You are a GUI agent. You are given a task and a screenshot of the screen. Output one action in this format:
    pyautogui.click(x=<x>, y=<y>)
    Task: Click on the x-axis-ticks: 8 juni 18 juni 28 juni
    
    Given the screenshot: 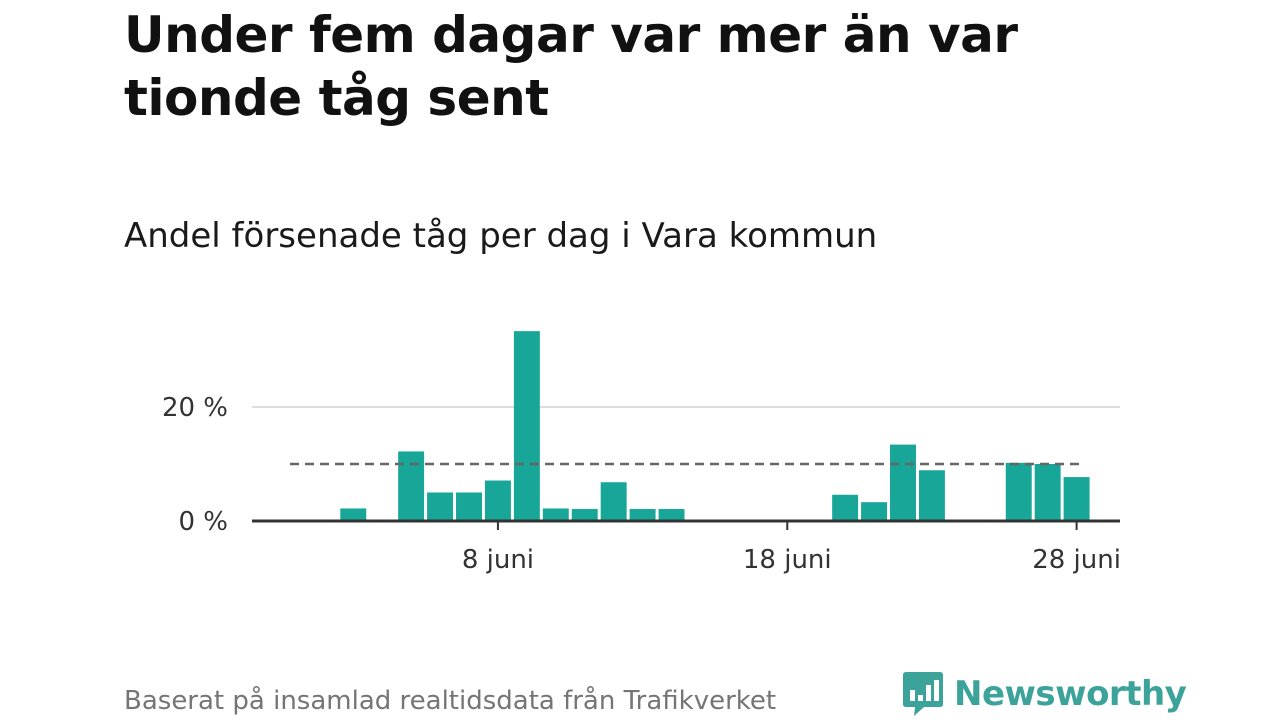 What is the action you would take?
    pyautogui.click(x=791, y=548)
    